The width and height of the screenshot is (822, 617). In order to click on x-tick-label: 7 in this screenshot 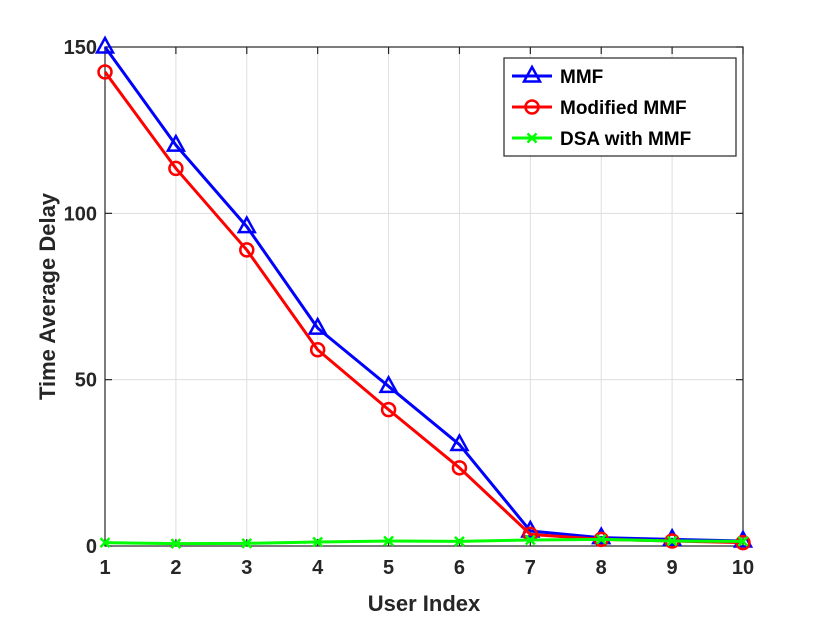, I will do `click(530, 568)`.